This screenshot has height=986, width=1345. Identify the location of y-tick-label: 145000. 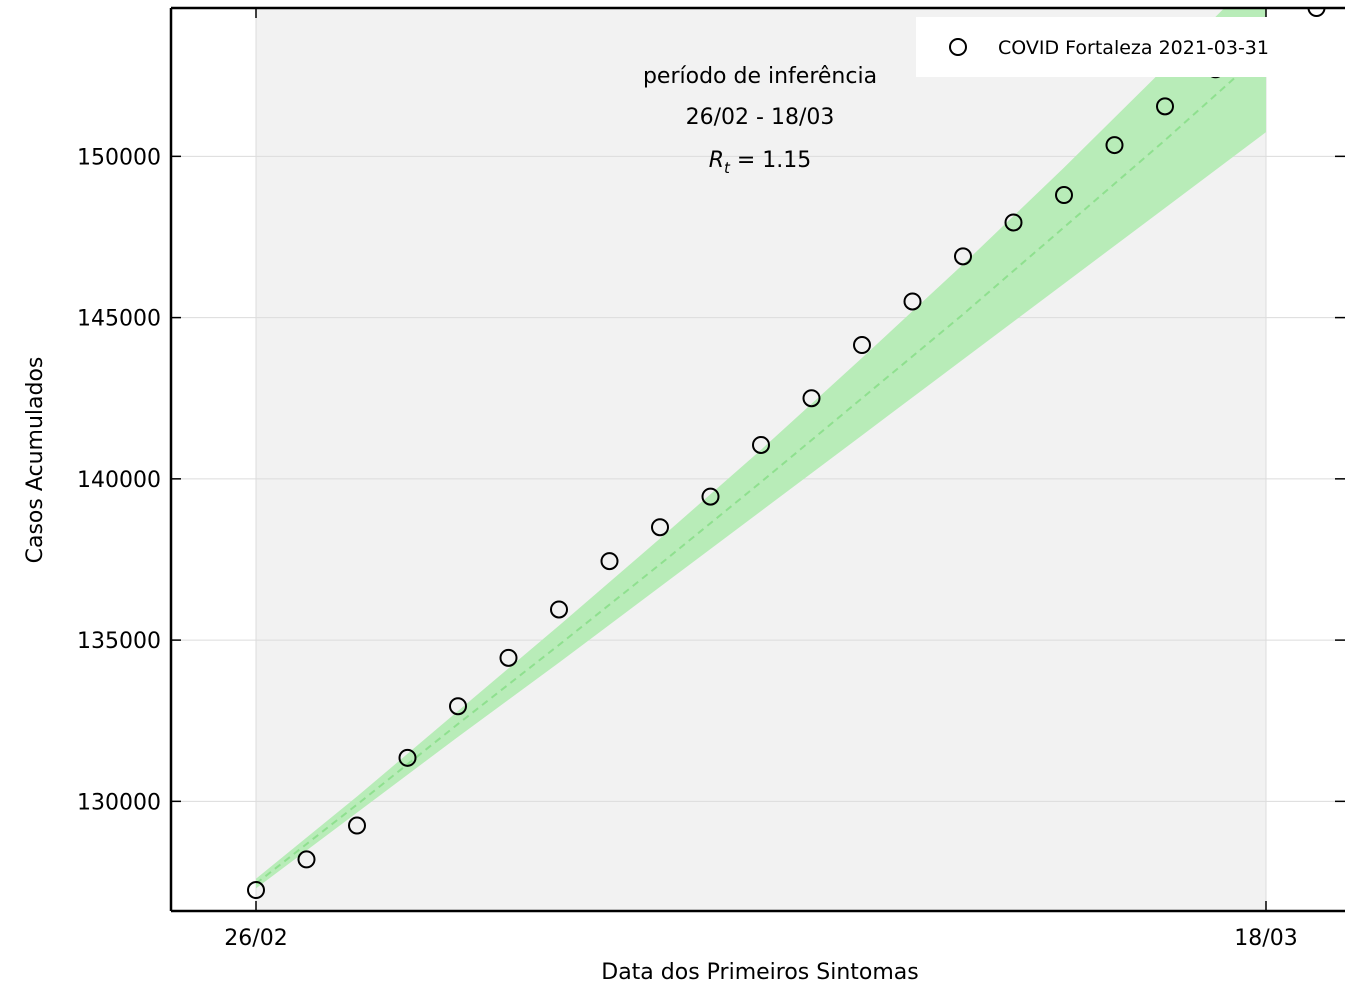
(119, 319).